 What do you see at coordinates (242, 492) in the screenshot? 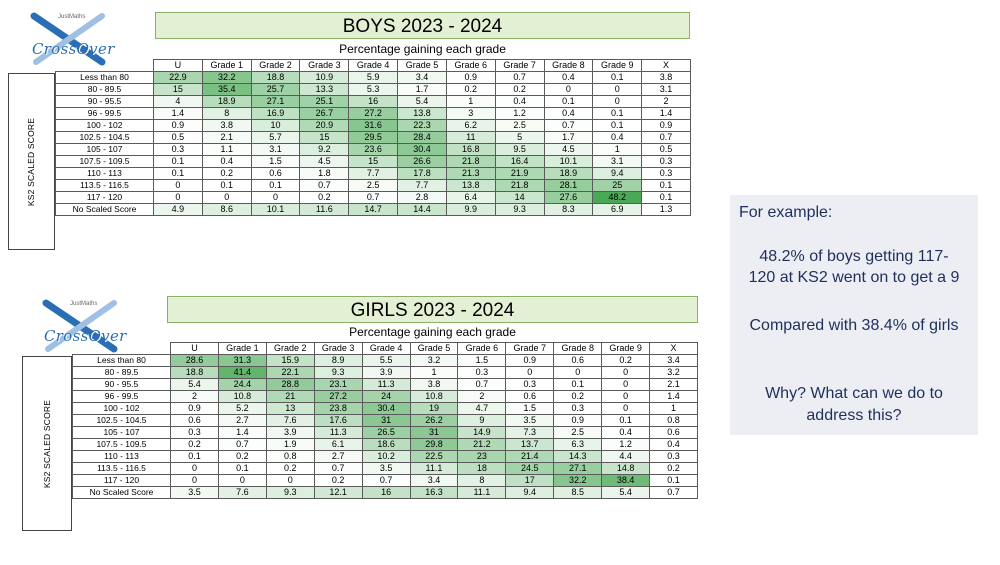
I see `table-cell: 7.6` at bounding box center [242, 492].